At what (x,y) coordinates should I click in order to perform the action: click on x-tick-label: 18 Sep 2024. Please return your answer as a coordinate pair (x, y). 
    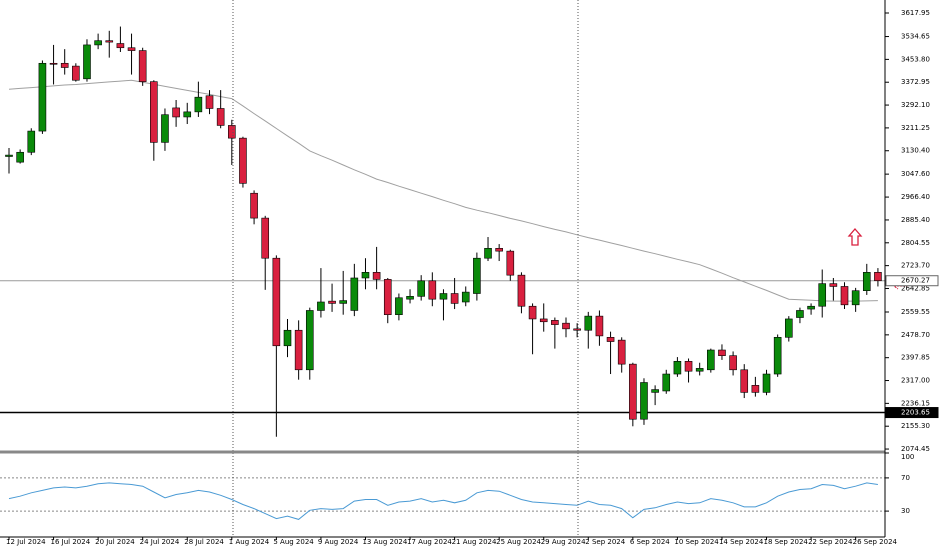
    Looking at the image, I should click on (786, 542).